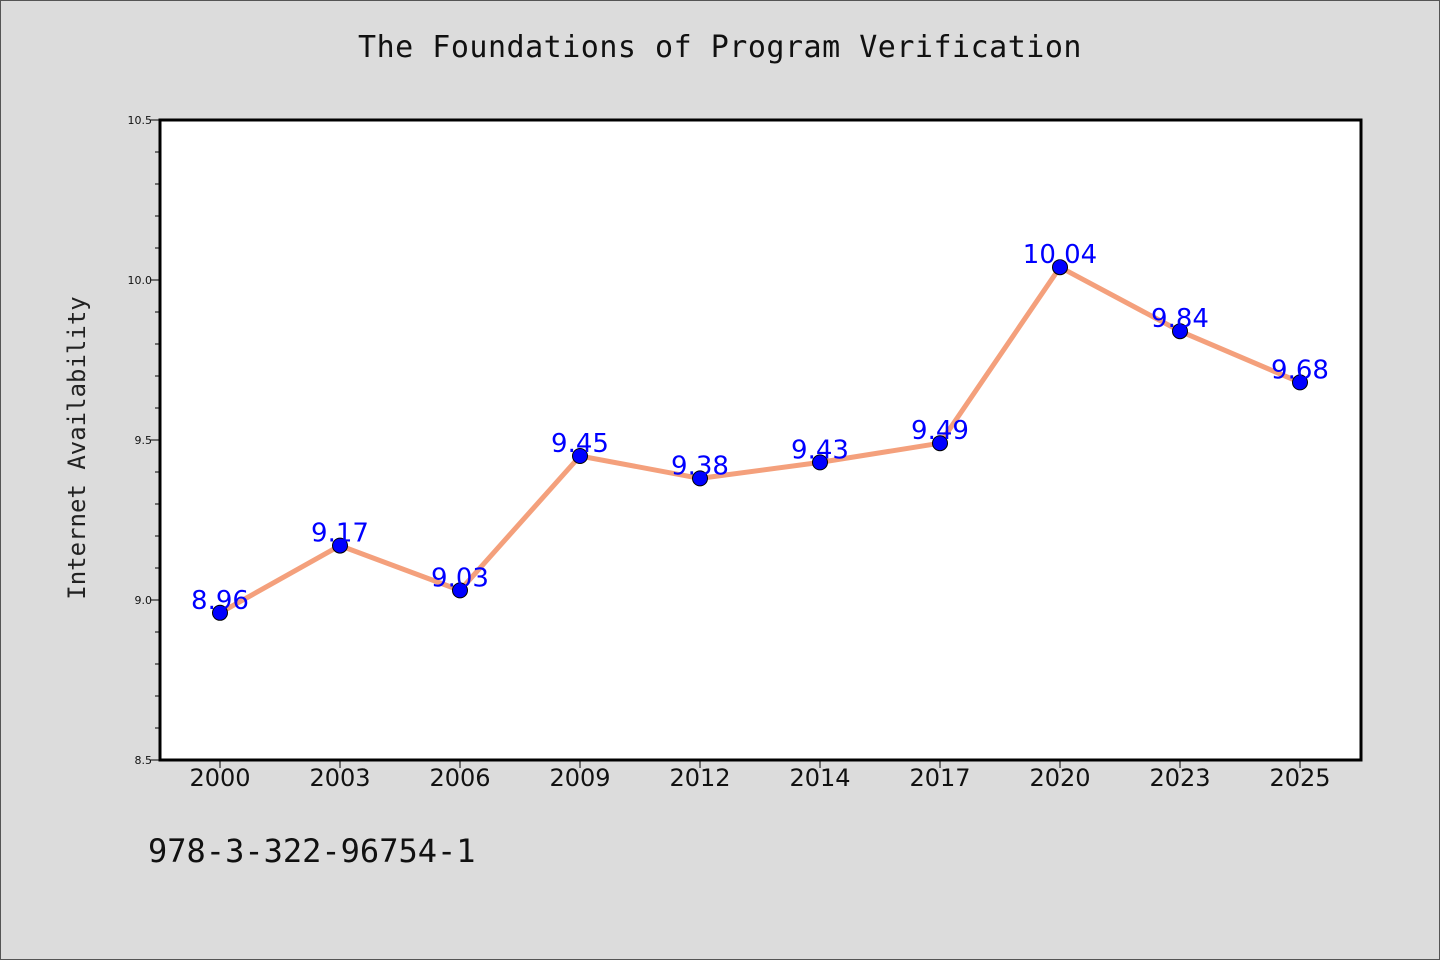 This screenshot has width=1440, height=960. What do you see at coordinates (760, 776) in the screenshot?
I see `x-axis: 2000 2003 2006 2009 2012 2014 2017 2020 2023 2025` at bounding box center [760, 776].